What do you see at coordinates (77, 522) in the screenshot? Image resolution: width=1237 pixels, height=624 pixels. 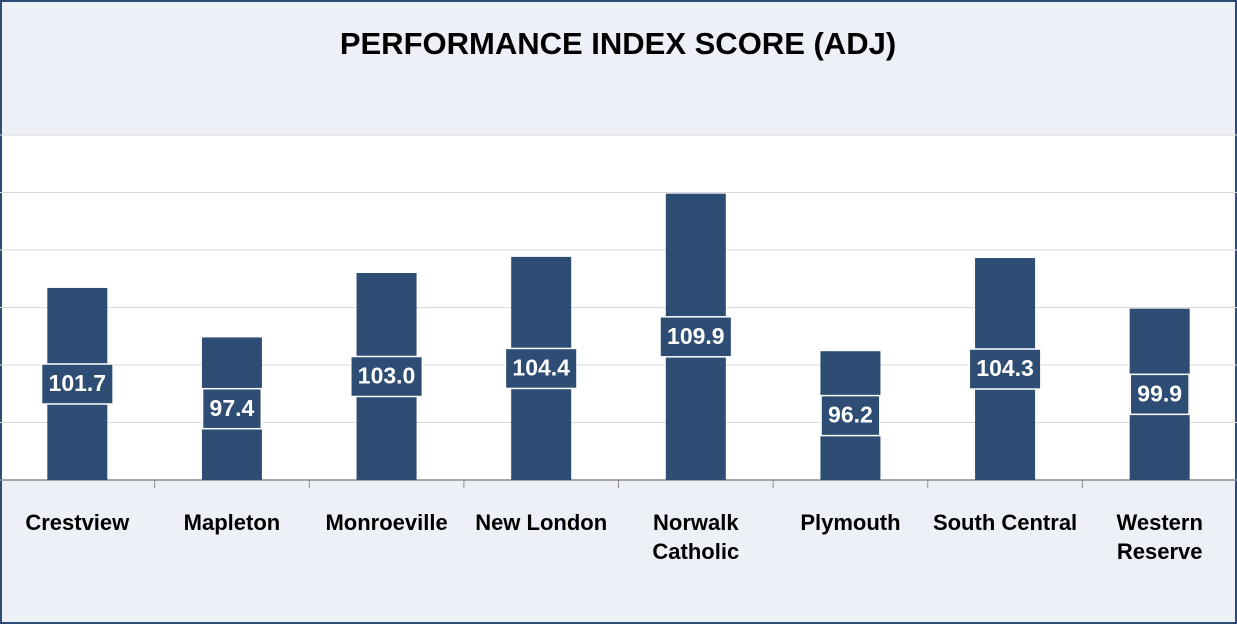 I see `x-tick-label: Crestview` at bounding box center [77, 522].